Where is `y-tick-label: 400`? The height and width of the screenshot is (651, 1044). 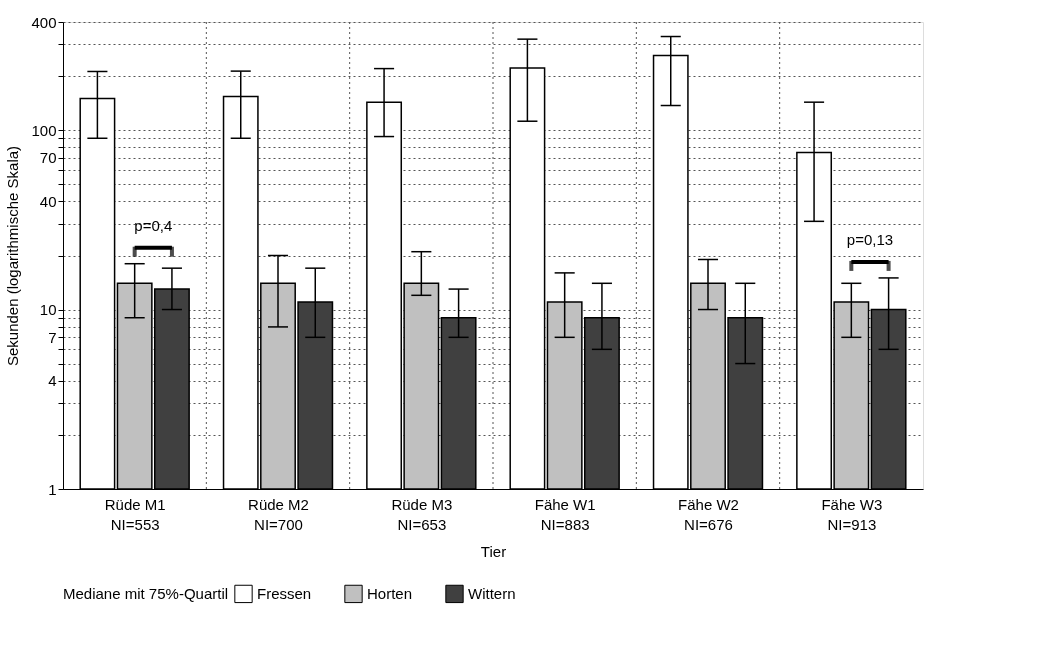 y-tick-label: 400 is located at coordinates (44, 22).